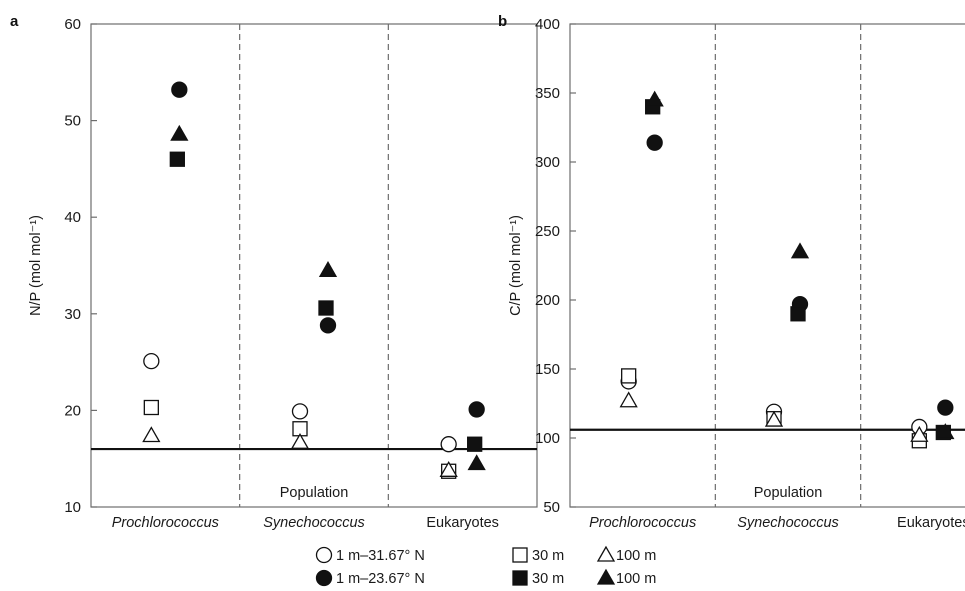  What do you see at coordinates (547, 24) in the screenshot?
I see `y-tick-label: 400` at bounding box center [547, 24].